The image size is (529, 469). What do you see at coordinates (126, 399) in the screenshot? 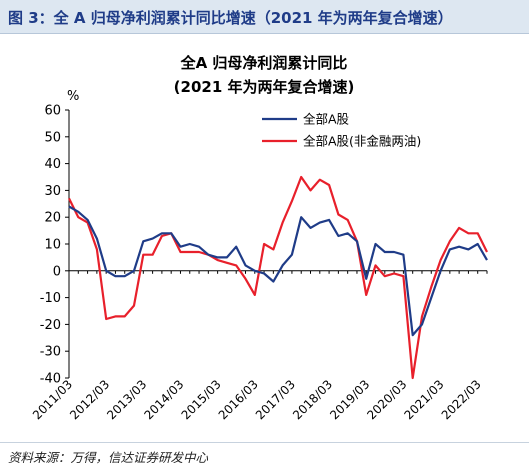
I see `x-tick-label: 2013/03` at bounding box center [126, 399].